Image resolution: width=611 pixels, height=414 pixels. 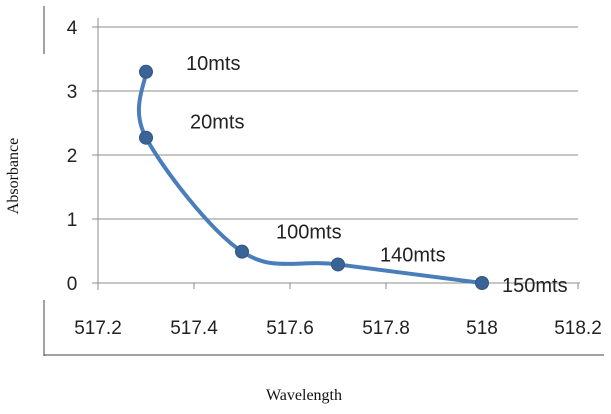 What do you see at coordinates (482, 328) in the screenshot?
I see `x-tick-label: 518` at bounding box center [482, 328].